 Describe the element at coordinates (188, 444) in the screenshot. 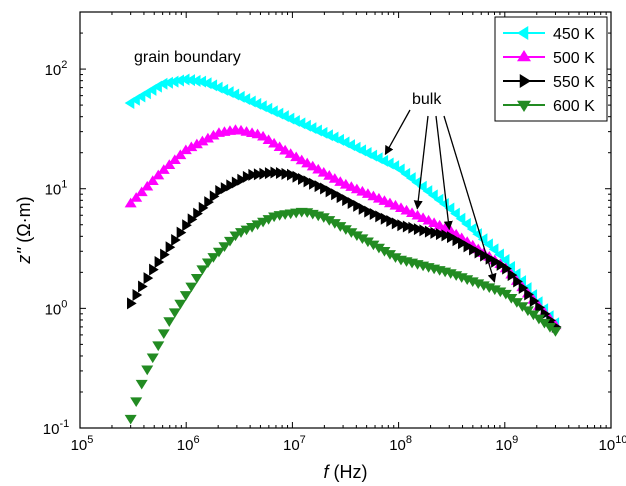

I see `x-tick-label: 10⁶` at that location.